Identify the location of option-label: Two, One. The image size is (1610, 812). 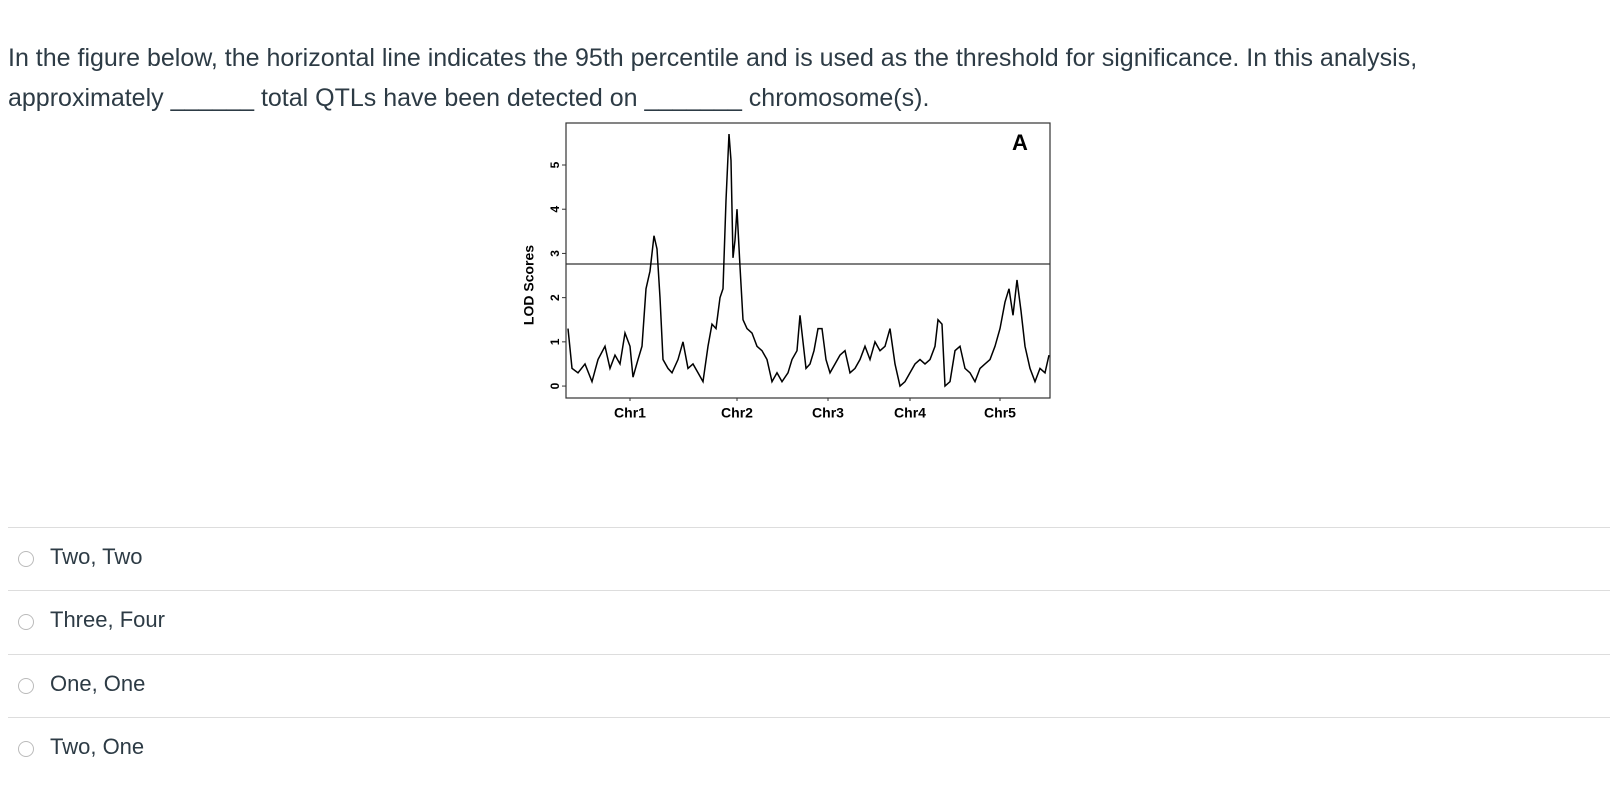
(97, 746).